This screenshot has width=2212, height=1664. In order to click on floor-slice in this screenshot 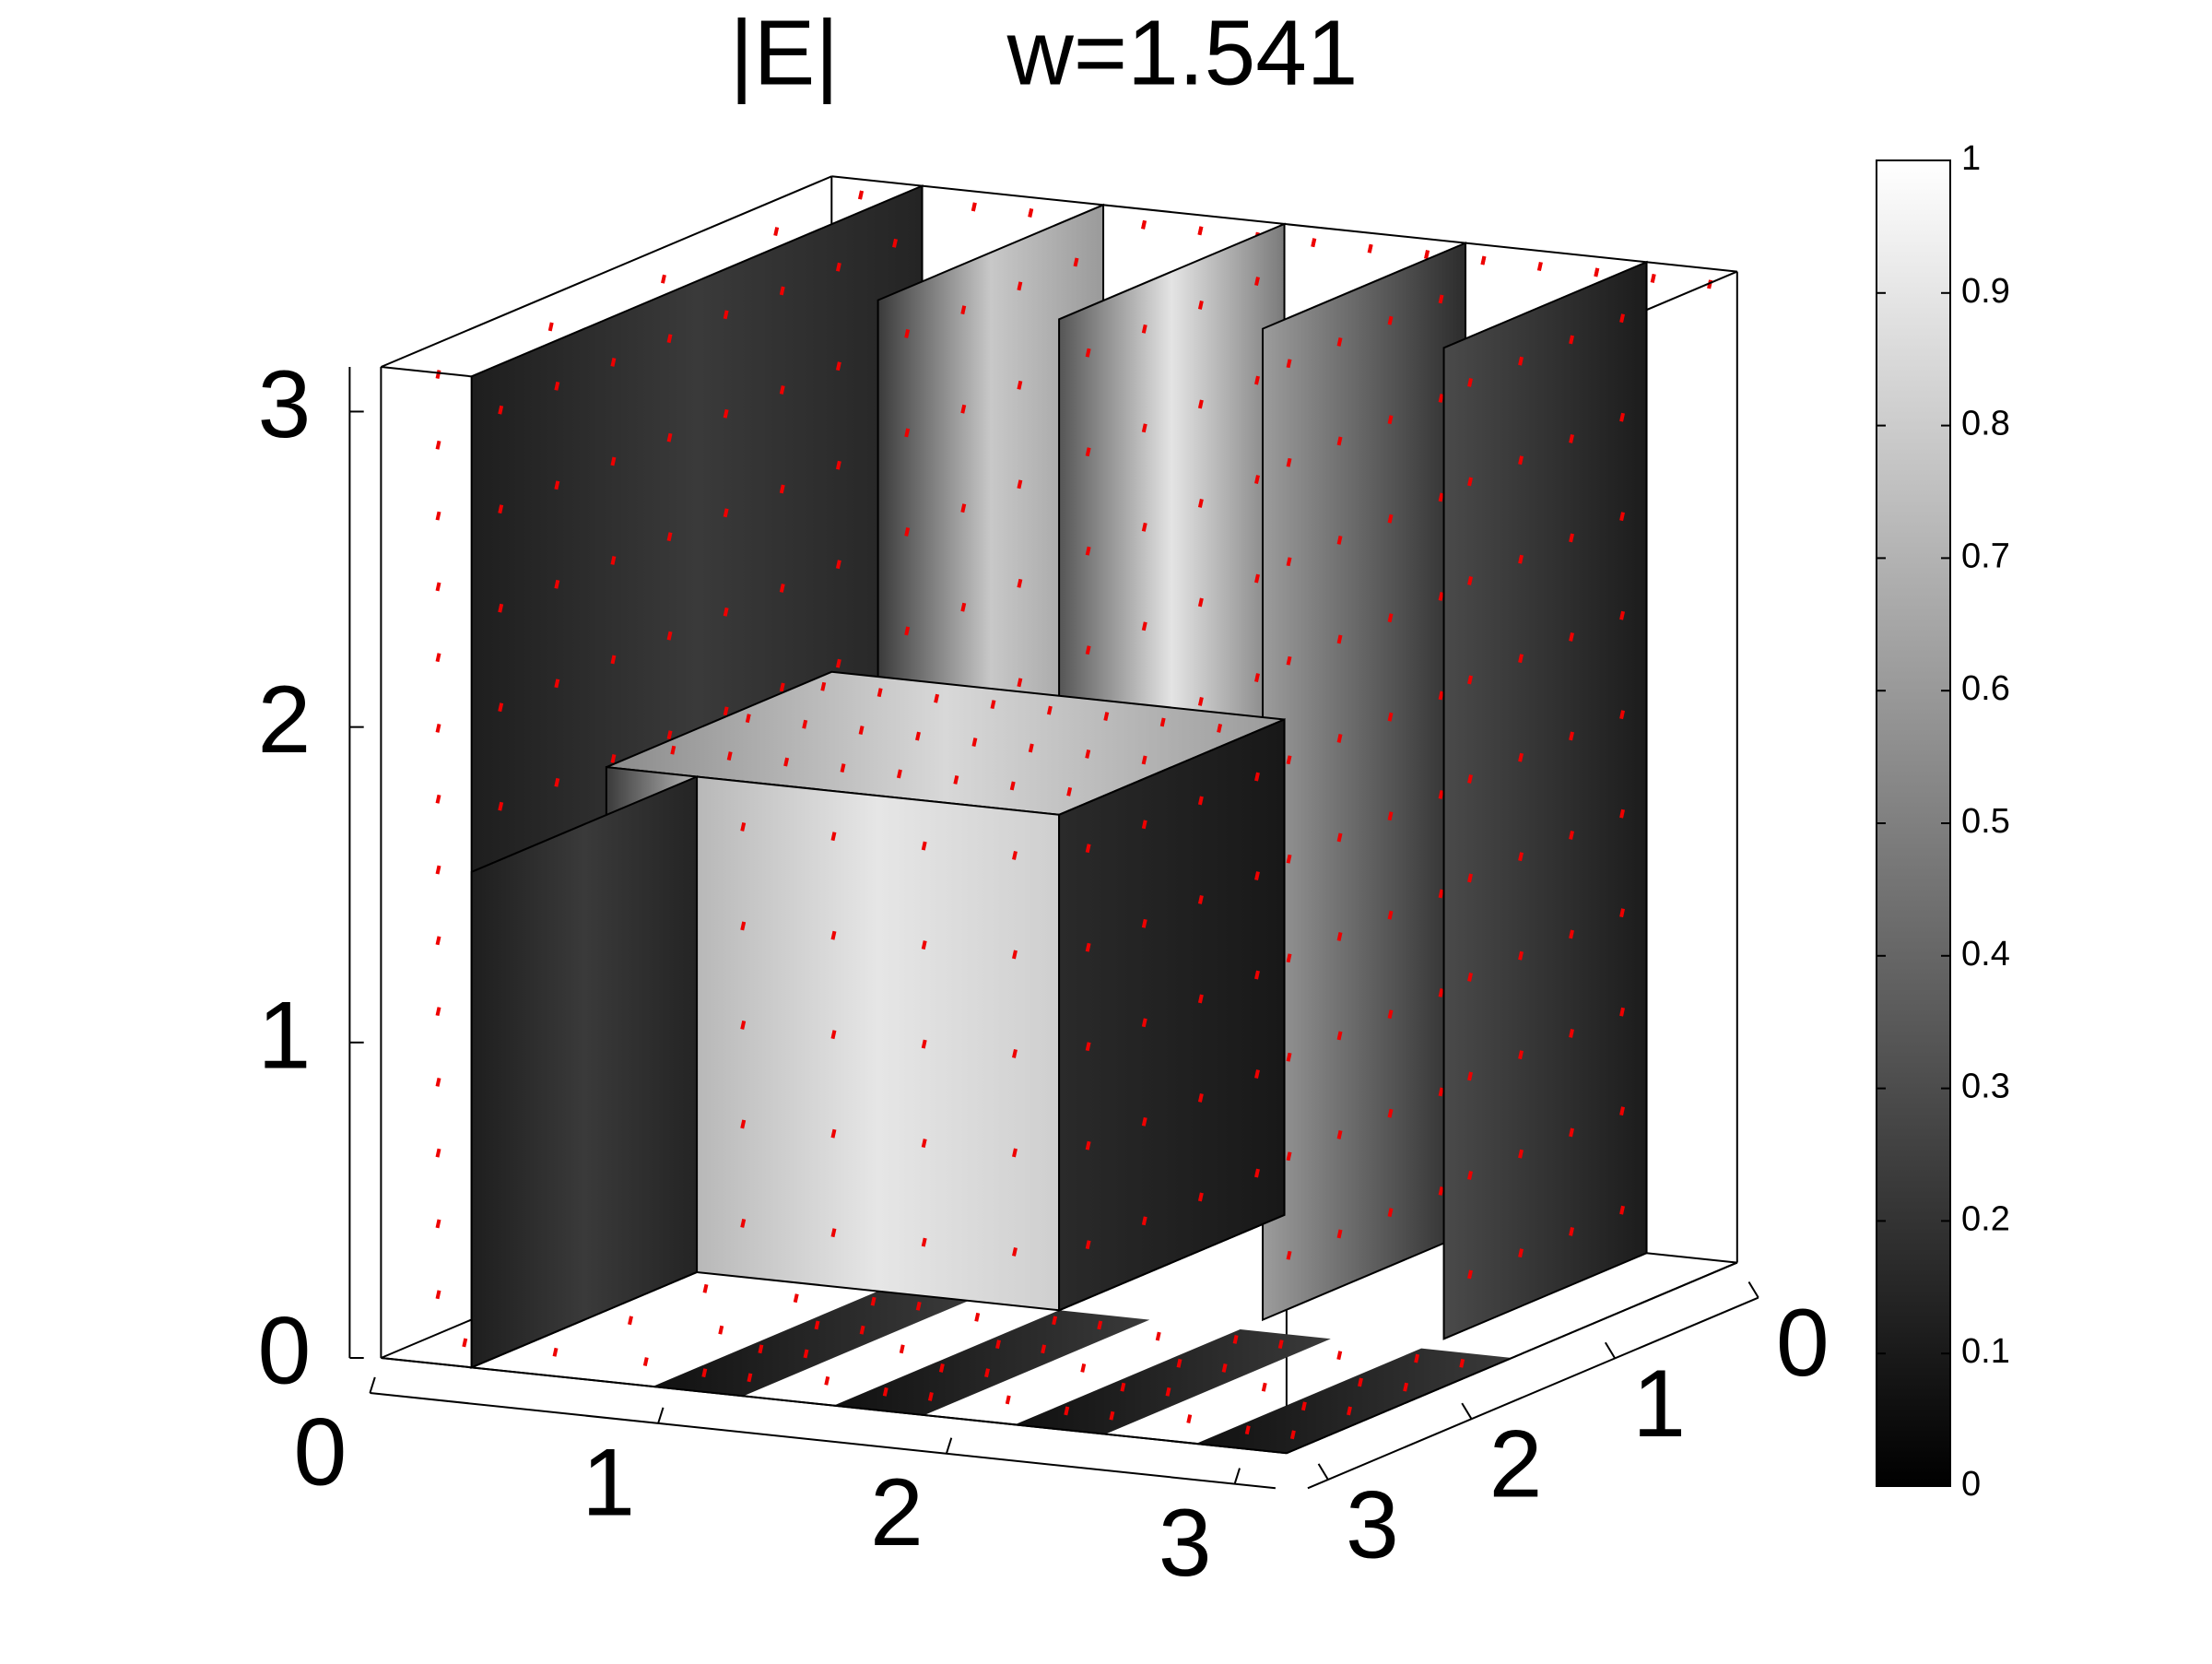, I will do `click(811, 1344)`.